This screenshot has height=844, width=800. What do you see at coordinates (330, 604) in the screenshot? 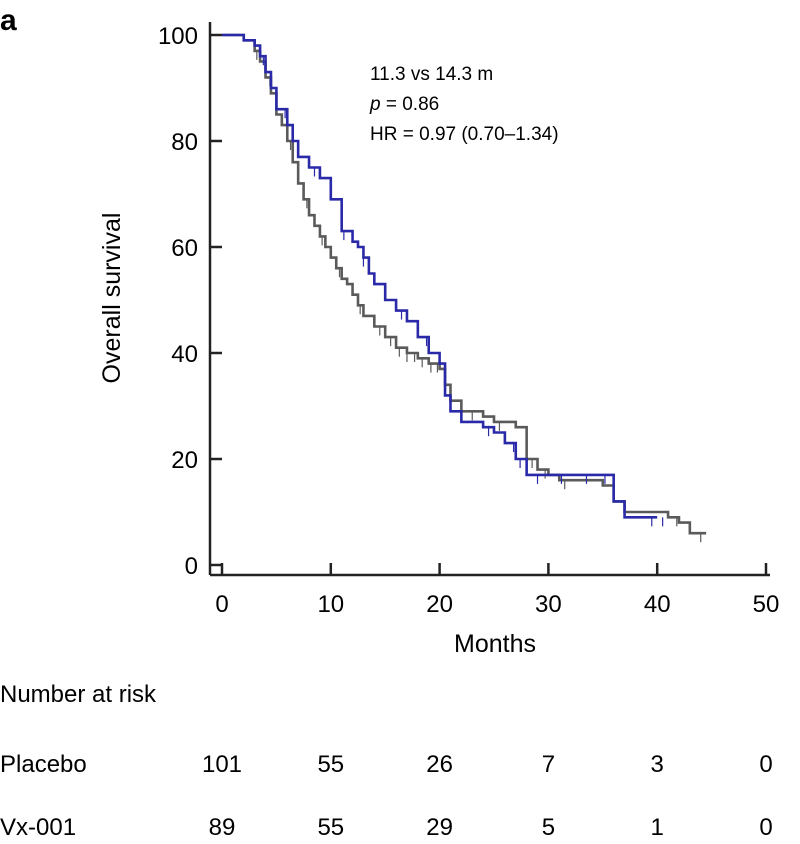
I see `x-tick-label: 10` at bounding box center [330, 604].